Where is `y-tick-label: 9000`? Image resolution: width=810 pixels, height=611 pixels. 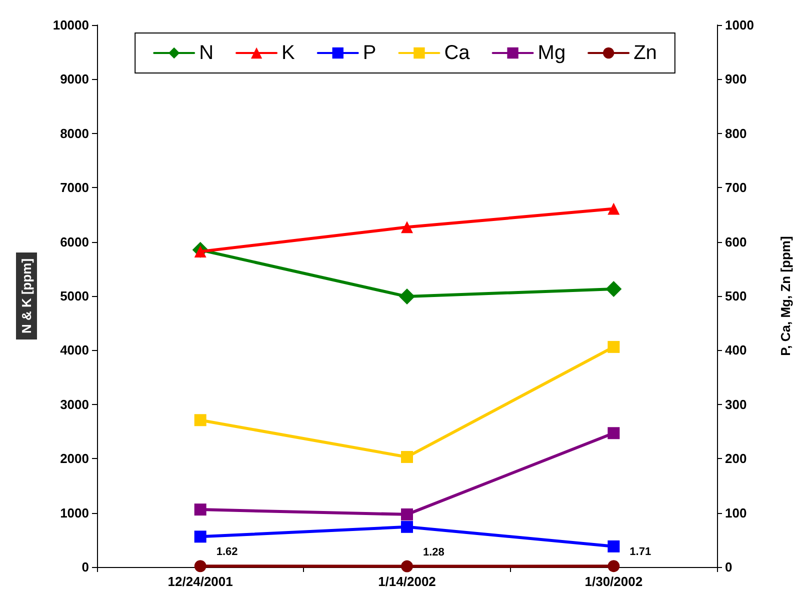
y-tick-label: 9000 is located at coordinates (74, 79).